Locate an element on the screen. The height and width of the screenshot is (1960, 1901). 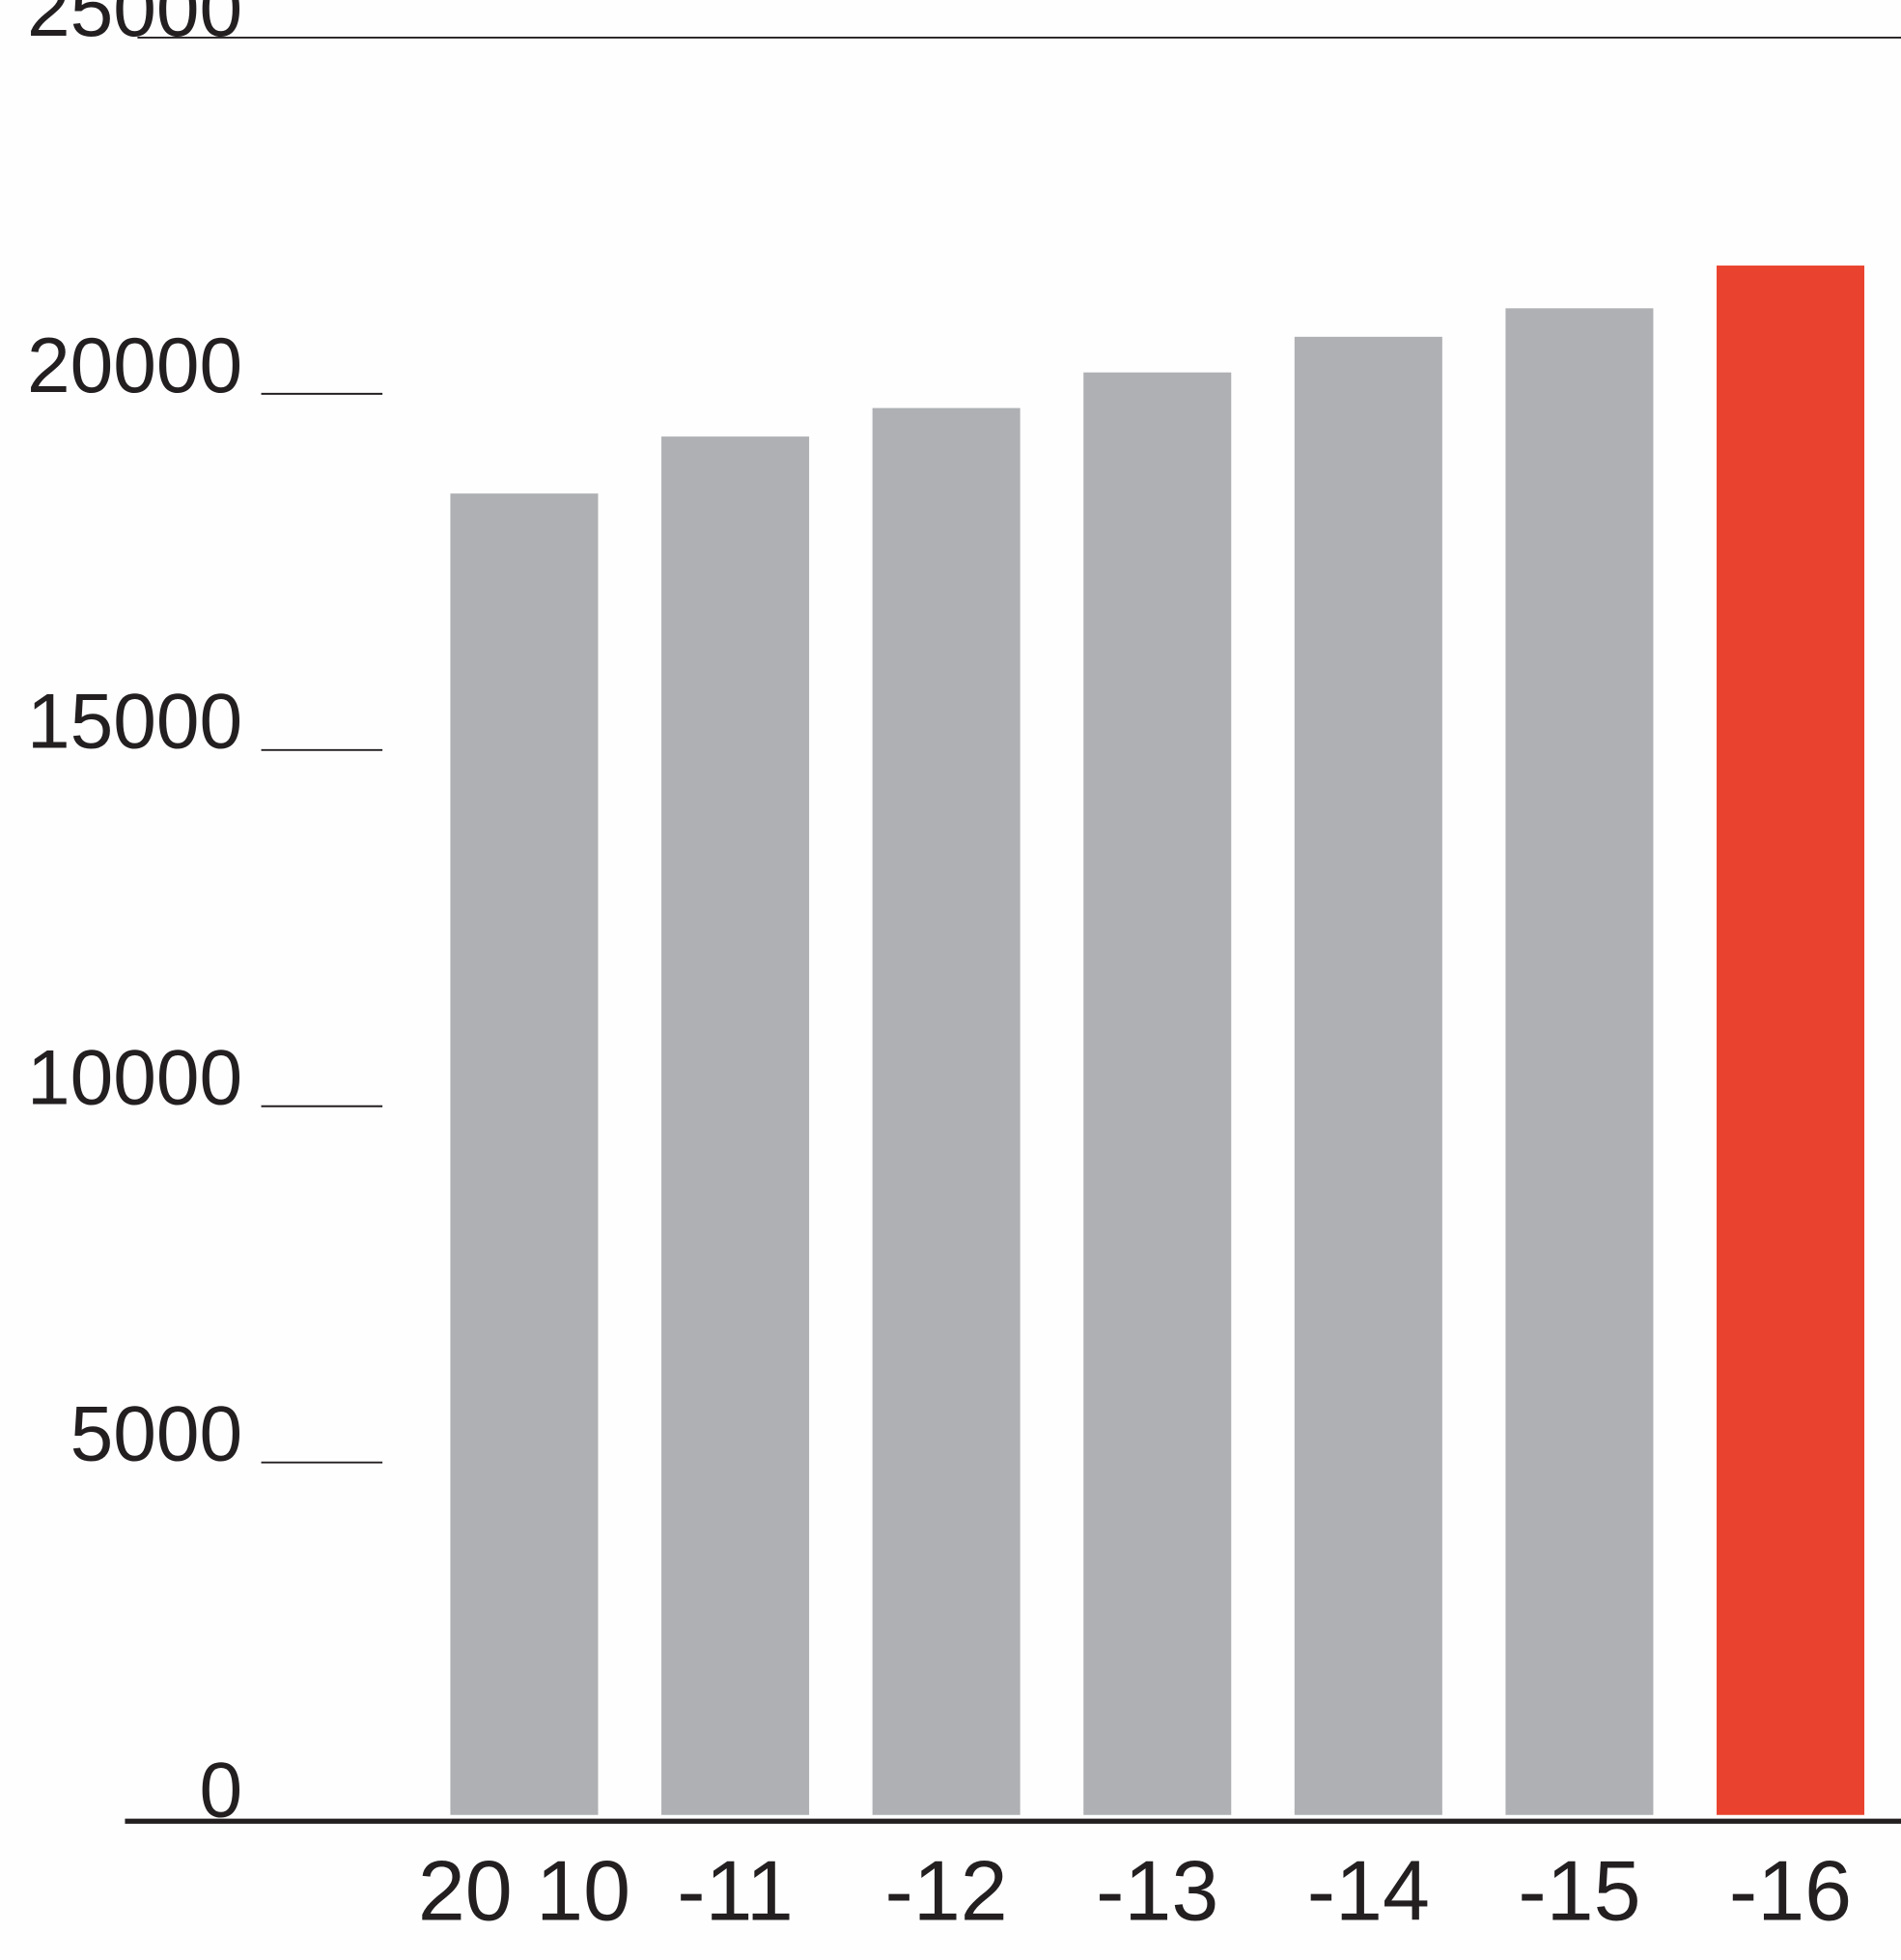
x-tick-label: 20 10 is located at coordinates (524, 1890).